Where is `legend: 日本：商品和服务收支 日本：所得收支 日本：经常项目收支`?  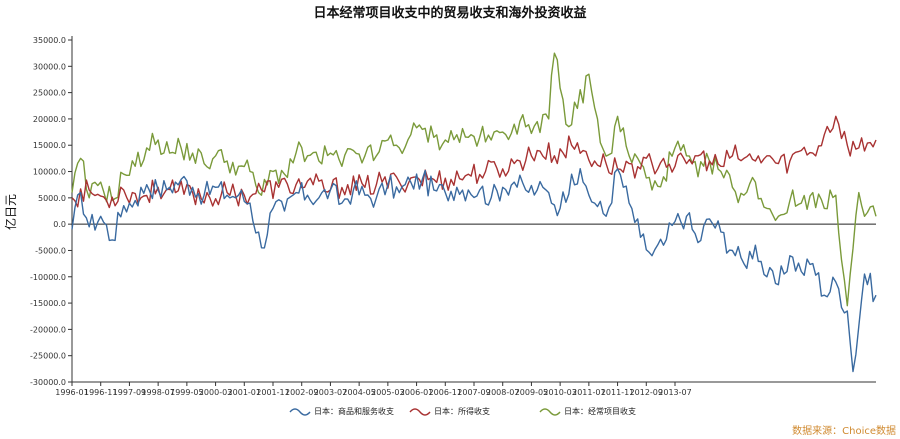 legend: 日本：商品和服务收支 日本：所得收支 日本：经常项目收支 is located at coordinates (462, 411).